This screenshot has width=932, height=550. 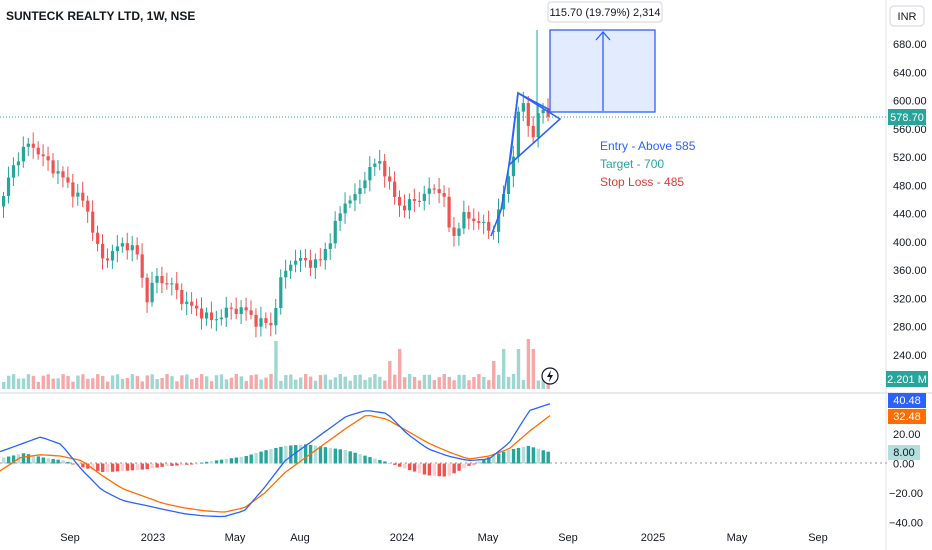 What do you see at coordinates (907, 379) in the screenshot?
I see `volume-tag` at bounding box center [907, 379].